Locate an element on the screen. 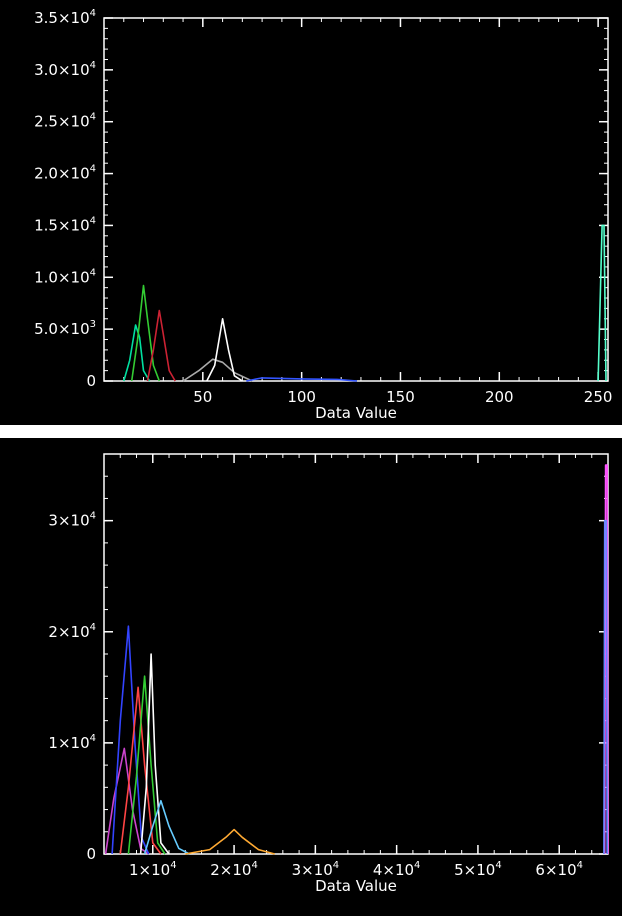 This screenshot has height=916, width=622. y-tick-label: 2×104 is located at coordinates (72, 631).